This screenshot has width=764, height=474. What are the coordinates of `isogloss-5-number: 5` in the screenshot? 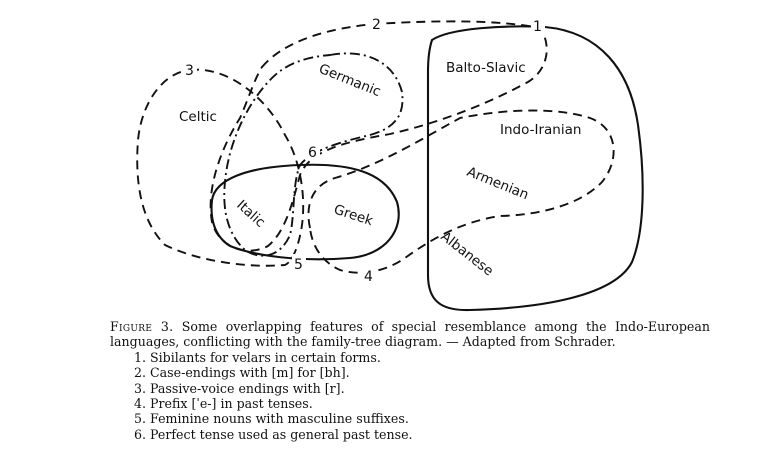 It's located at (298, 265).